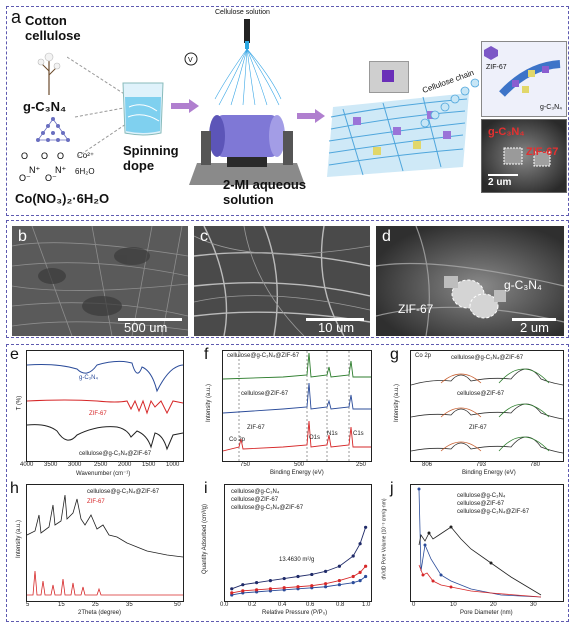 Image resolution: width=575 pixels, height=626 pixels. I want to click on gcn-triangle-lattice-icon, so click(53, 129).